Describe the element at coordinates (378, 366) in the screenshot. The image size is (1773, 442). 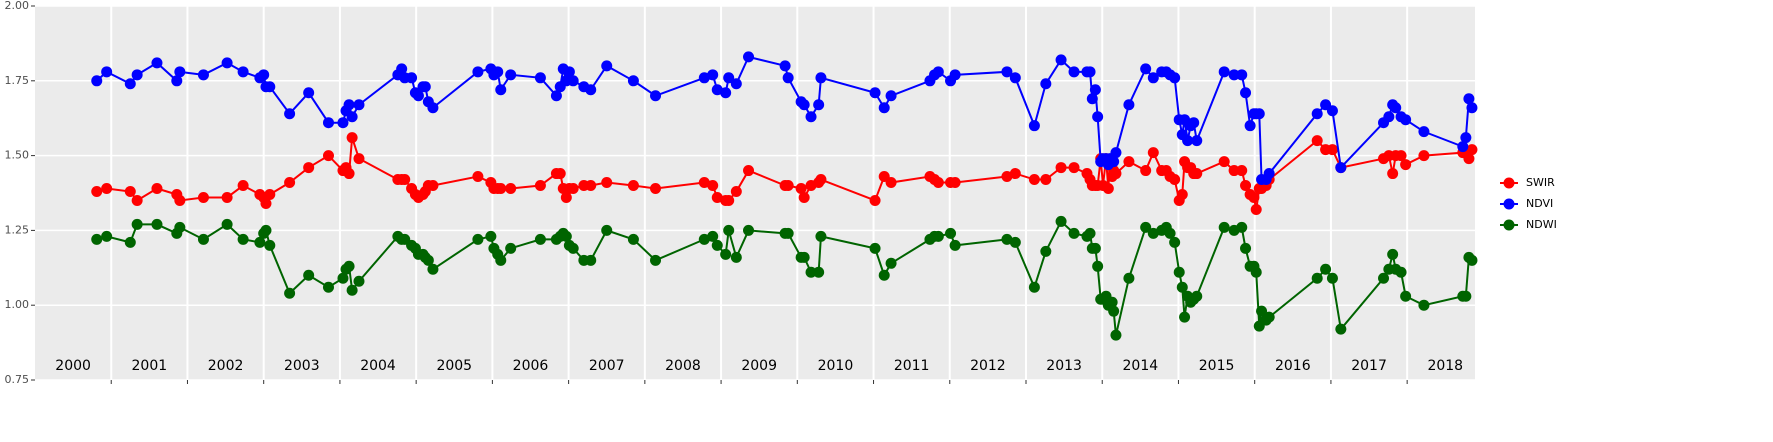
I see `year-label: 2004` at that location.